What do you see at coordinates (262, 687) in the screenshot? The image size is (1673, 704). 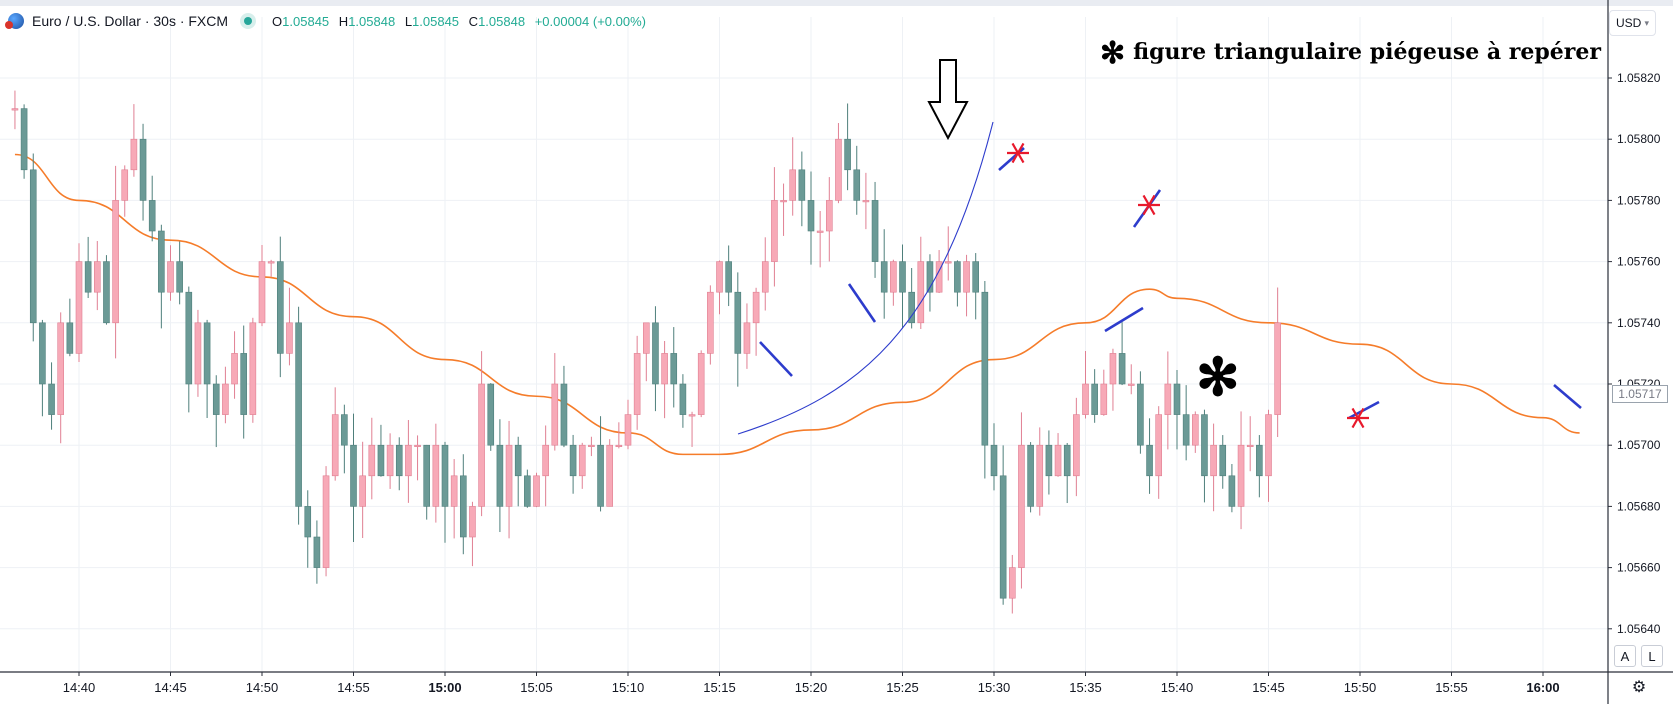 I see `x-tick-label: 14:50` at bounding box center [262, 687].